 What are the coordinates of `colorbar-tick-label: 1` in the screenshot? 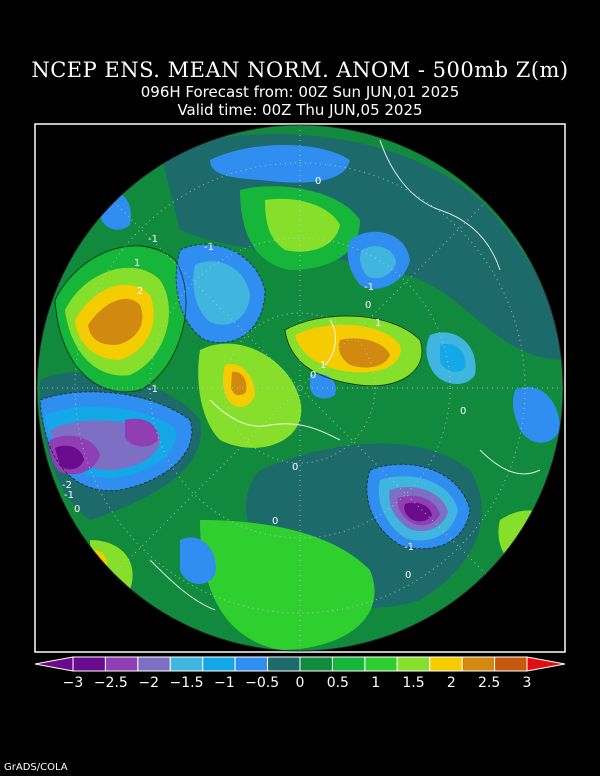 It's located at (376, 683).